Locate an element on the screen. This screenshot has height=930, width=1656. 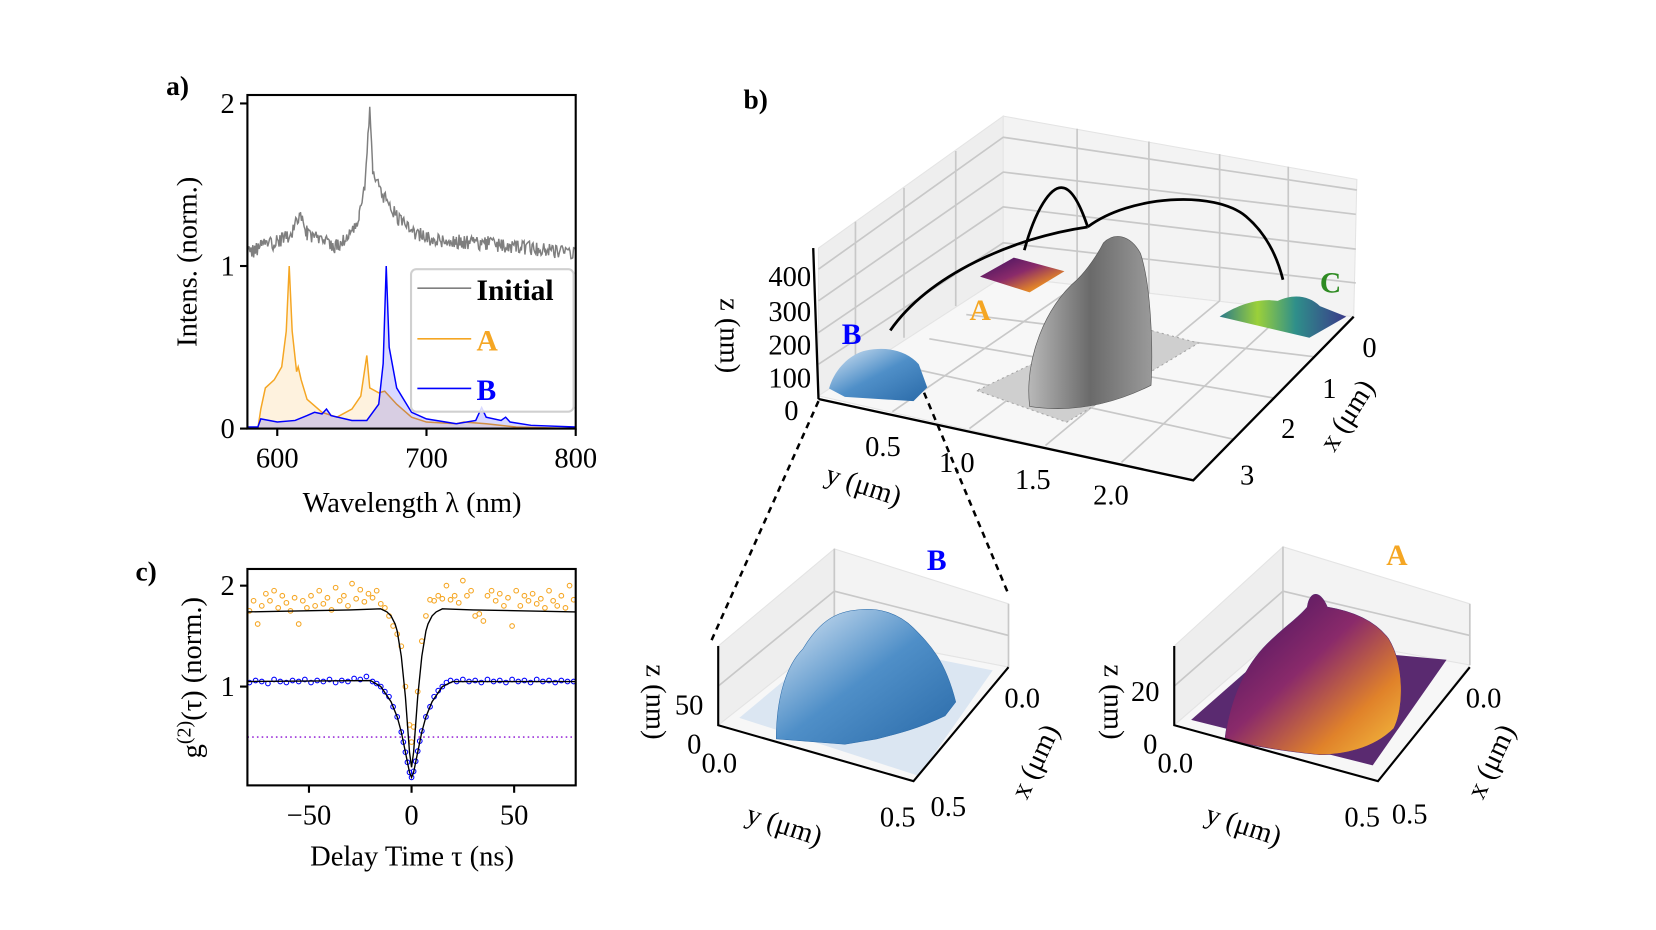
fit-line-B is located at coordinates (411, 729).